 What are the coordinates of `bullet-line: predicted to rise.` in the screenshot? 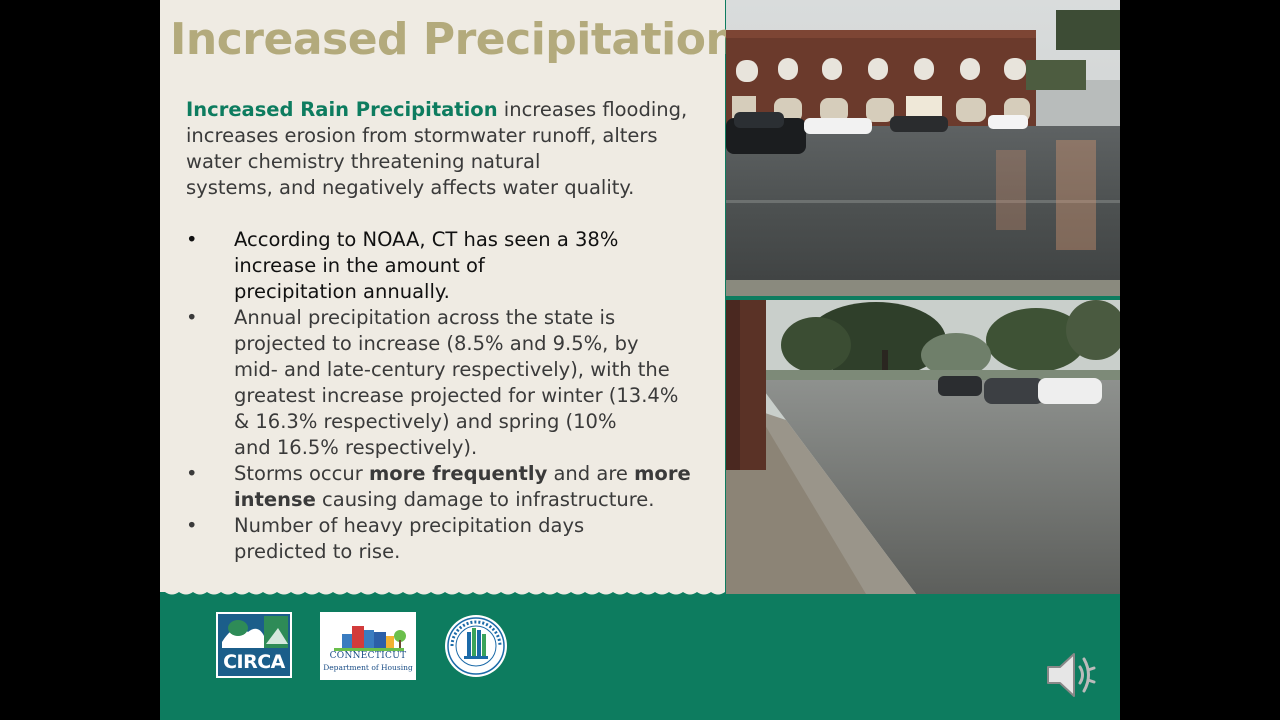 It's located at (317, 551).